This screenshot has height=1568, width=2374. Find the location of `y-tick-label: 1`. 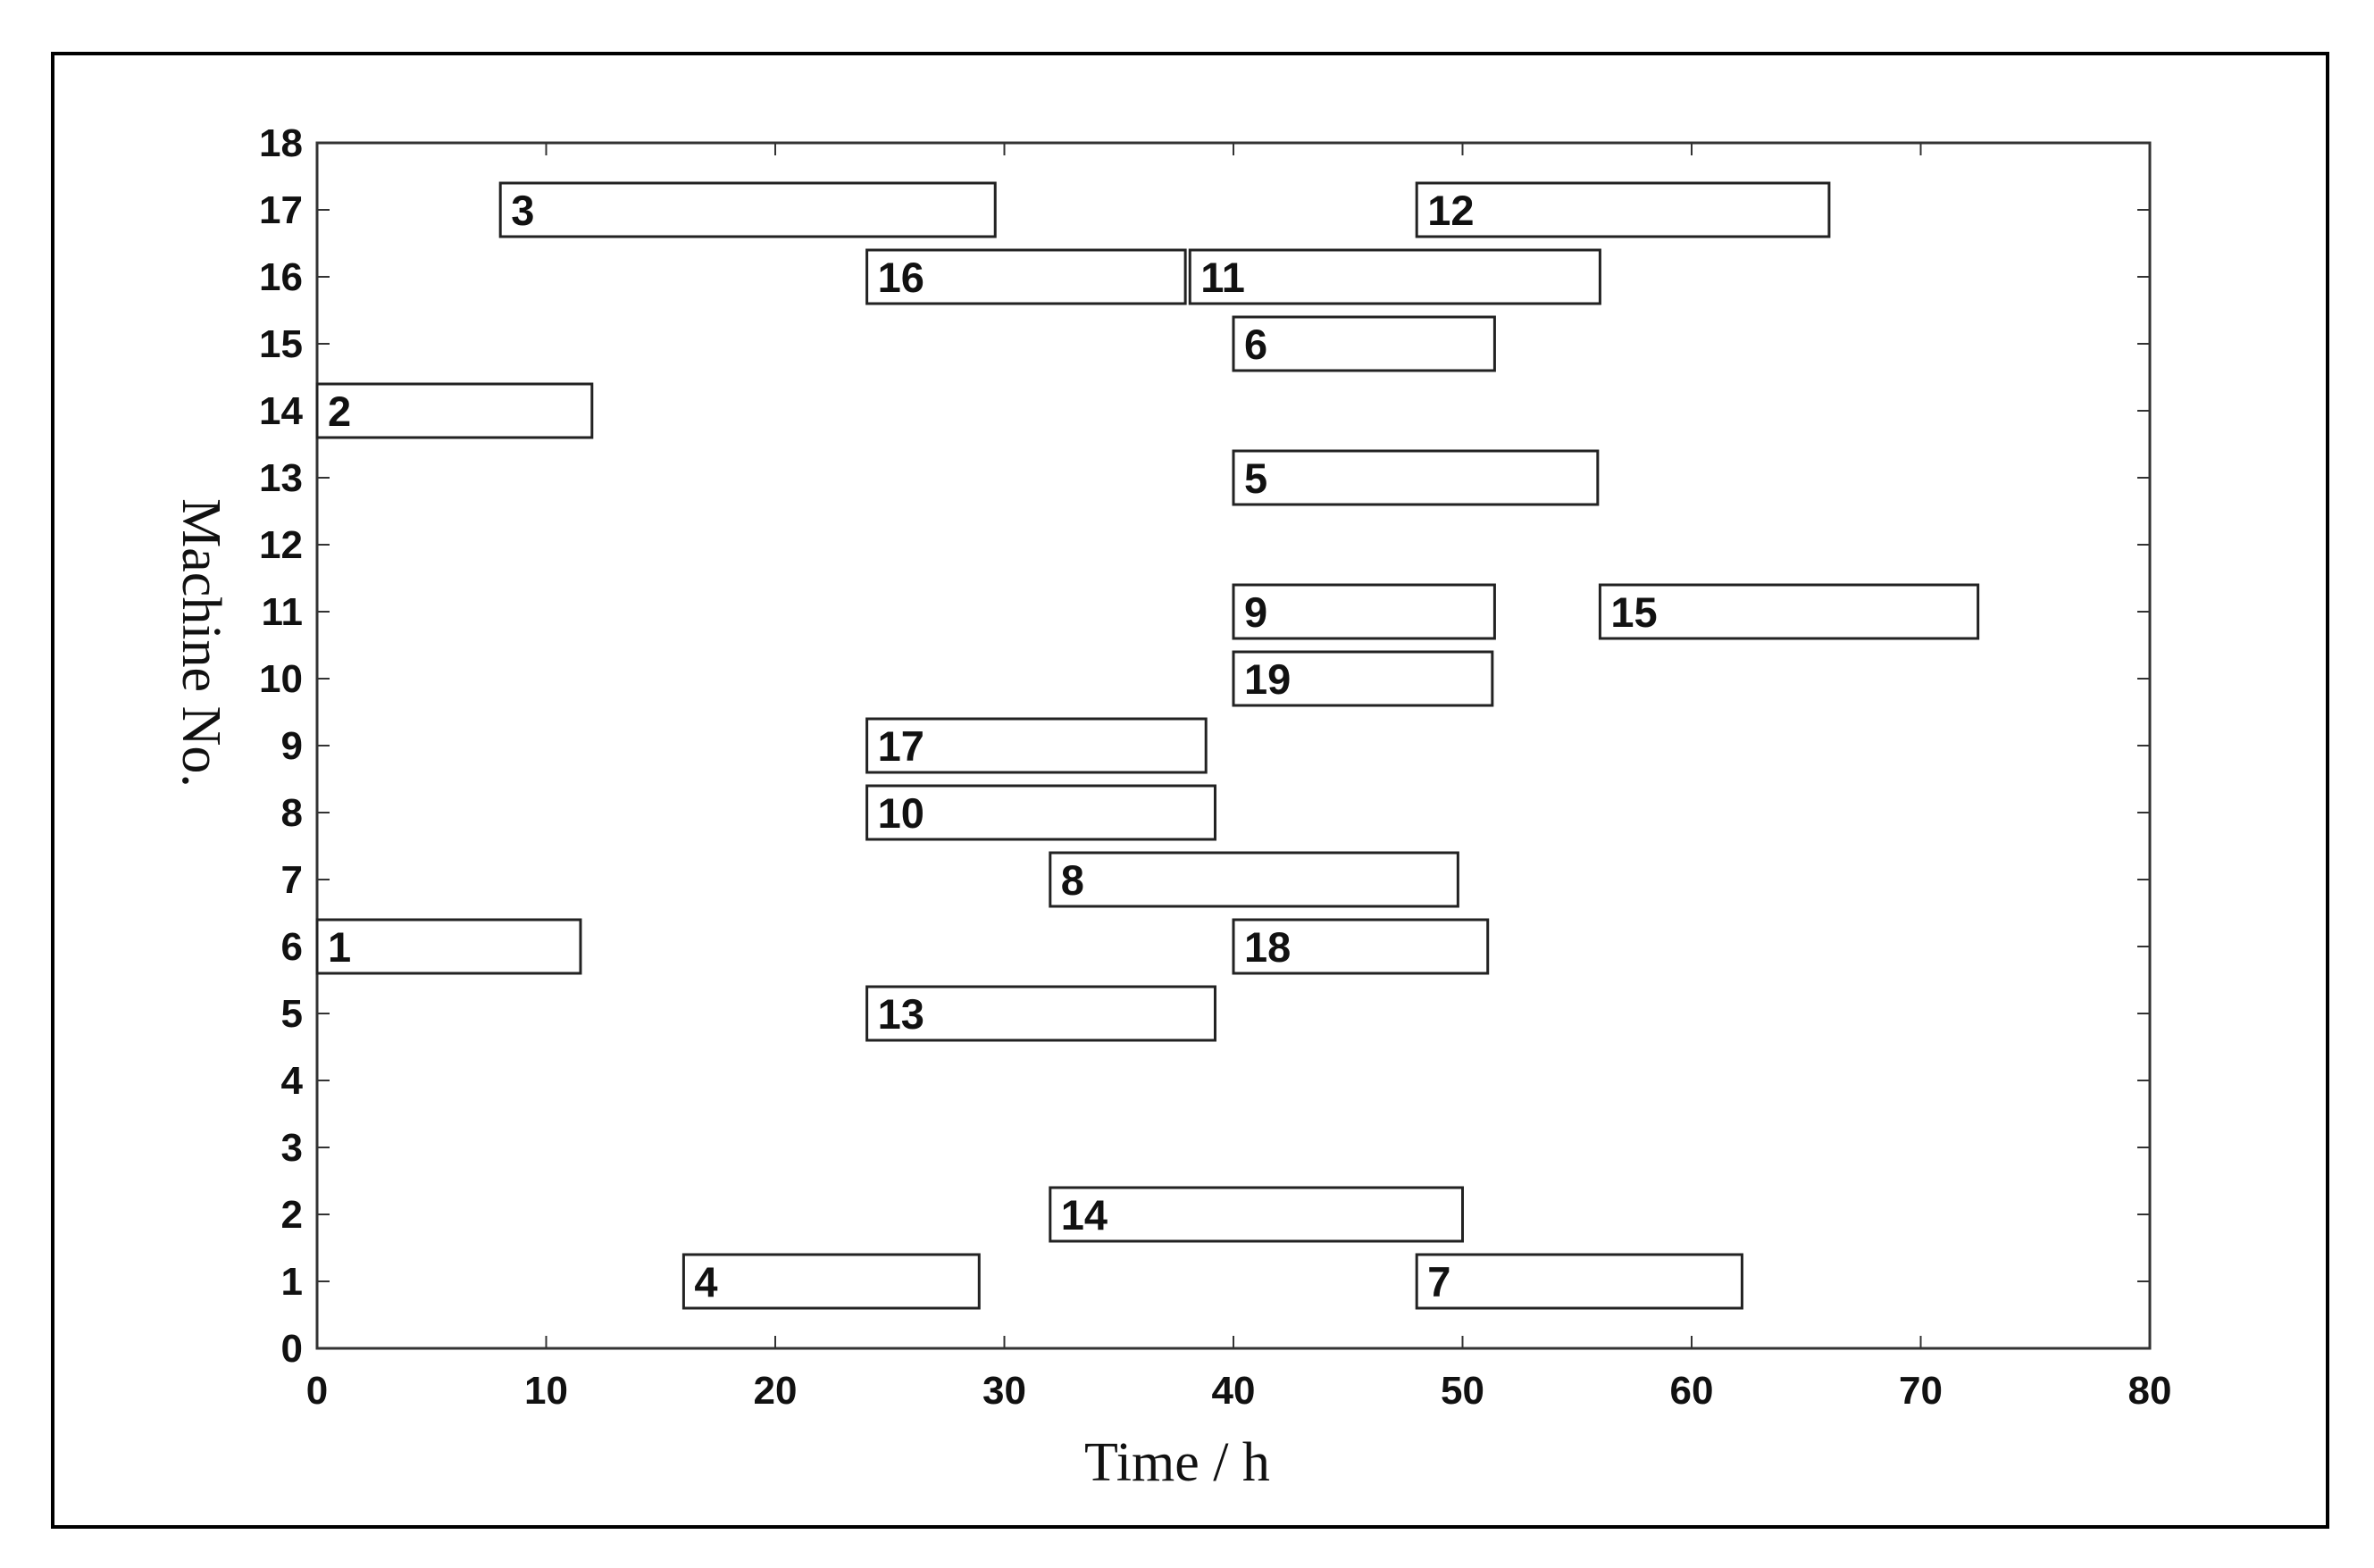

y-tick-label: 1 is located at coordinates (292, 1282).